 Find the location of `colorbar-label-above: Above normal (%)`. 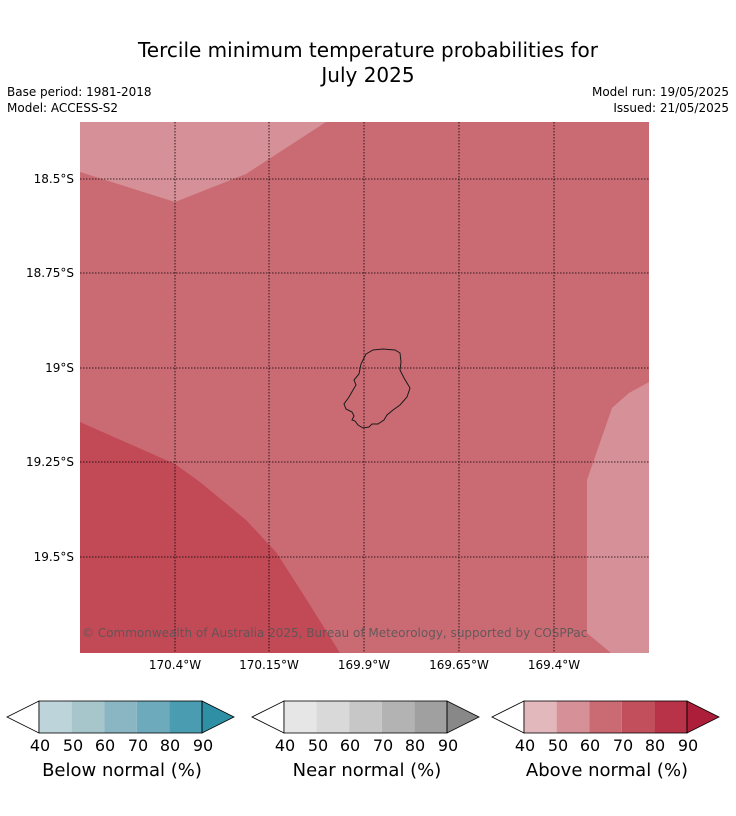

colorbar-label-above: Above normal (%) is located at coordinates (607, 770).